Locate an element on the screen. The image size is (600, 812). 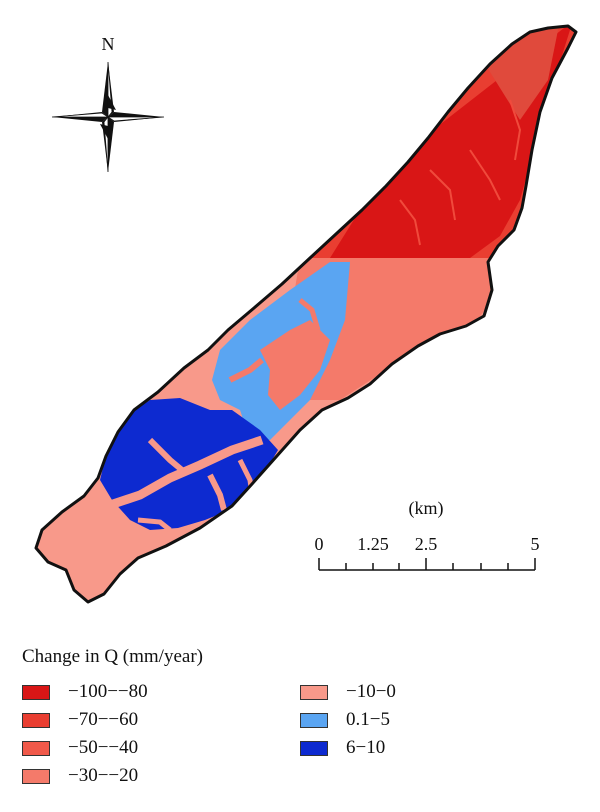
north-arrow-icon is located at coordinates (108, 117).